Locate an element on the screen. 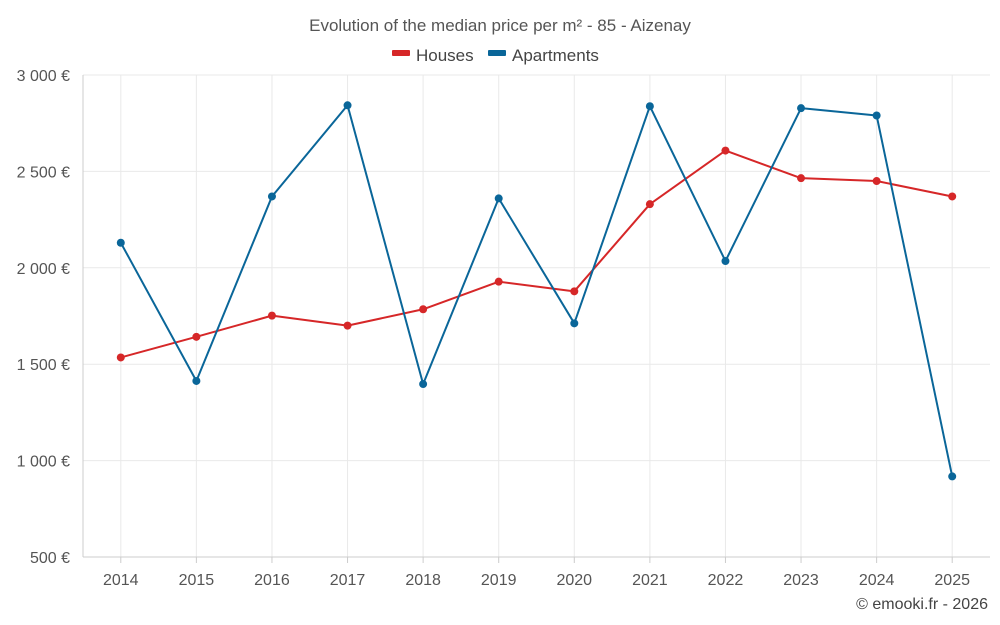 Image resolution: width=1000 pixels, height=625 pixels. x-tick-label: 2017 is located at coordinates (348, 580).